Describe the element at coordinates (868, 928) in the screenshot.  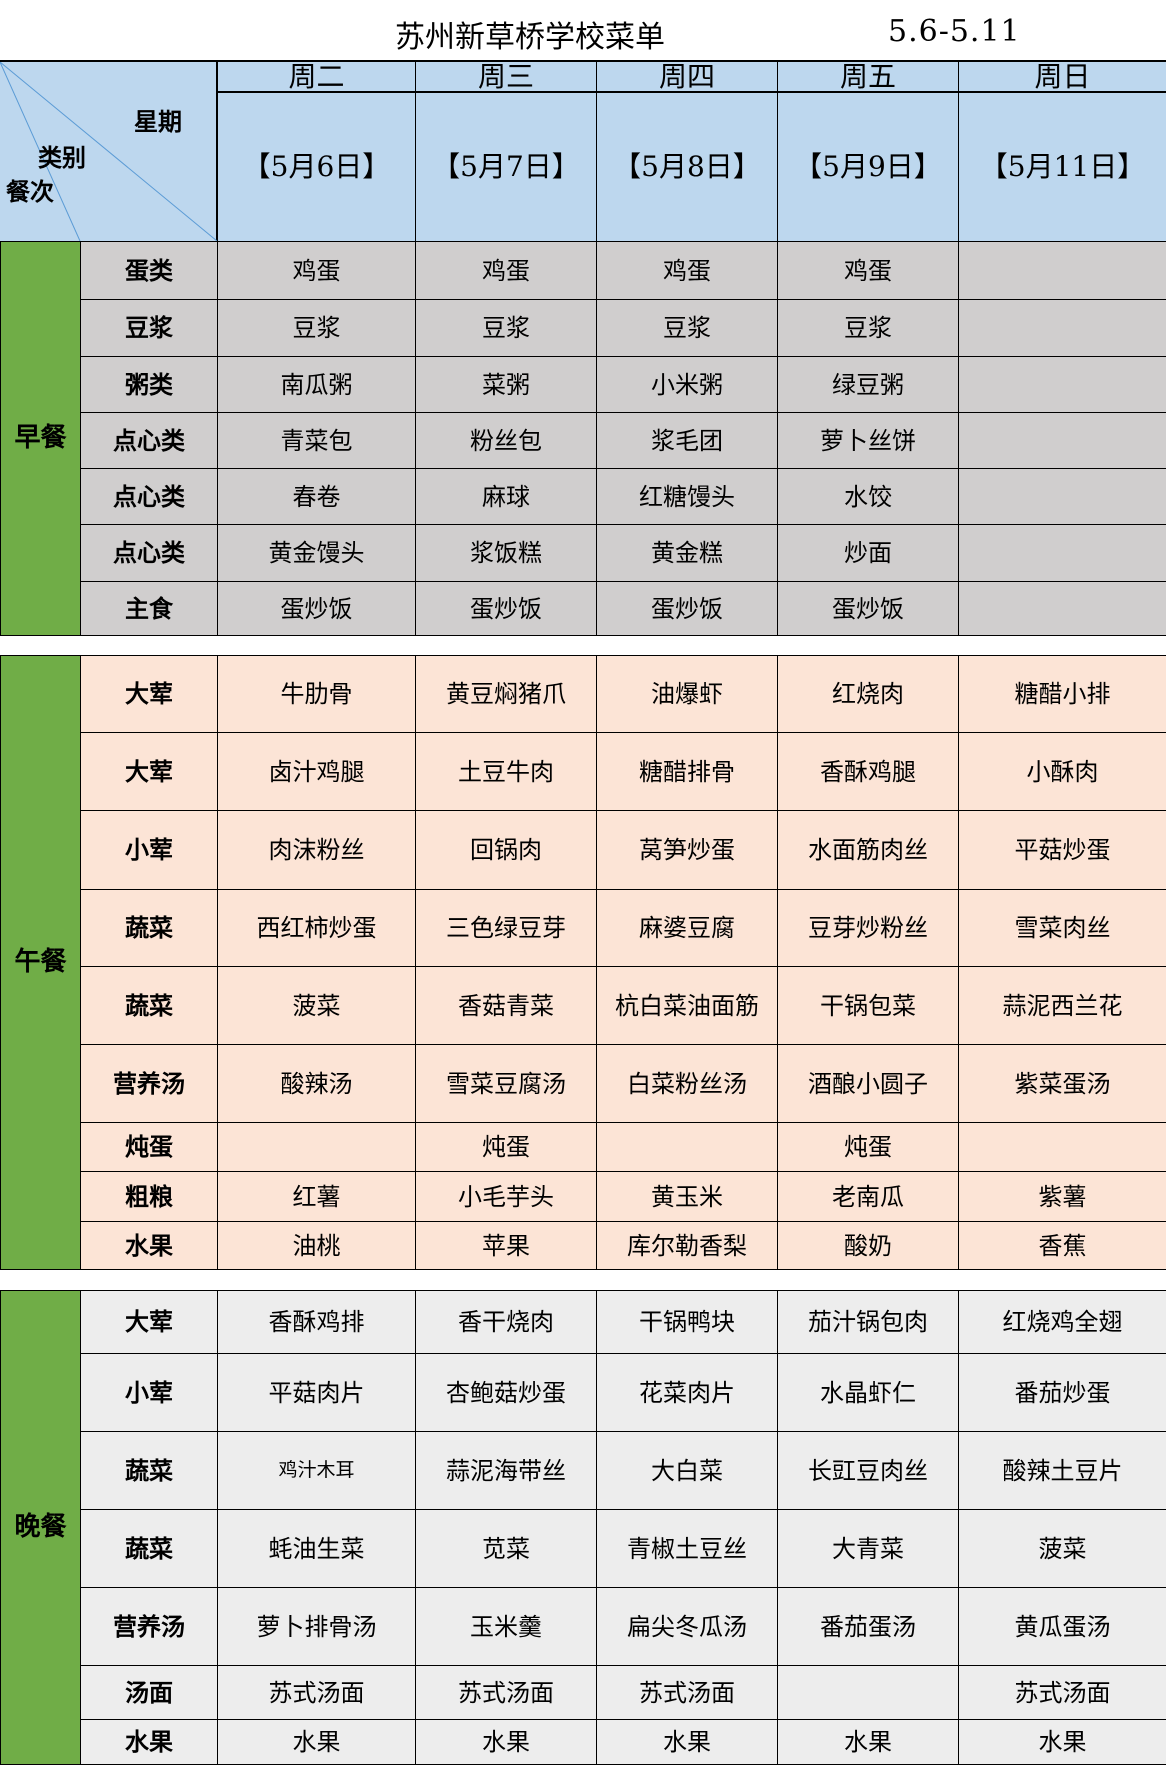
I see `dish-cell: 豆芽炒粉丝` at that location.